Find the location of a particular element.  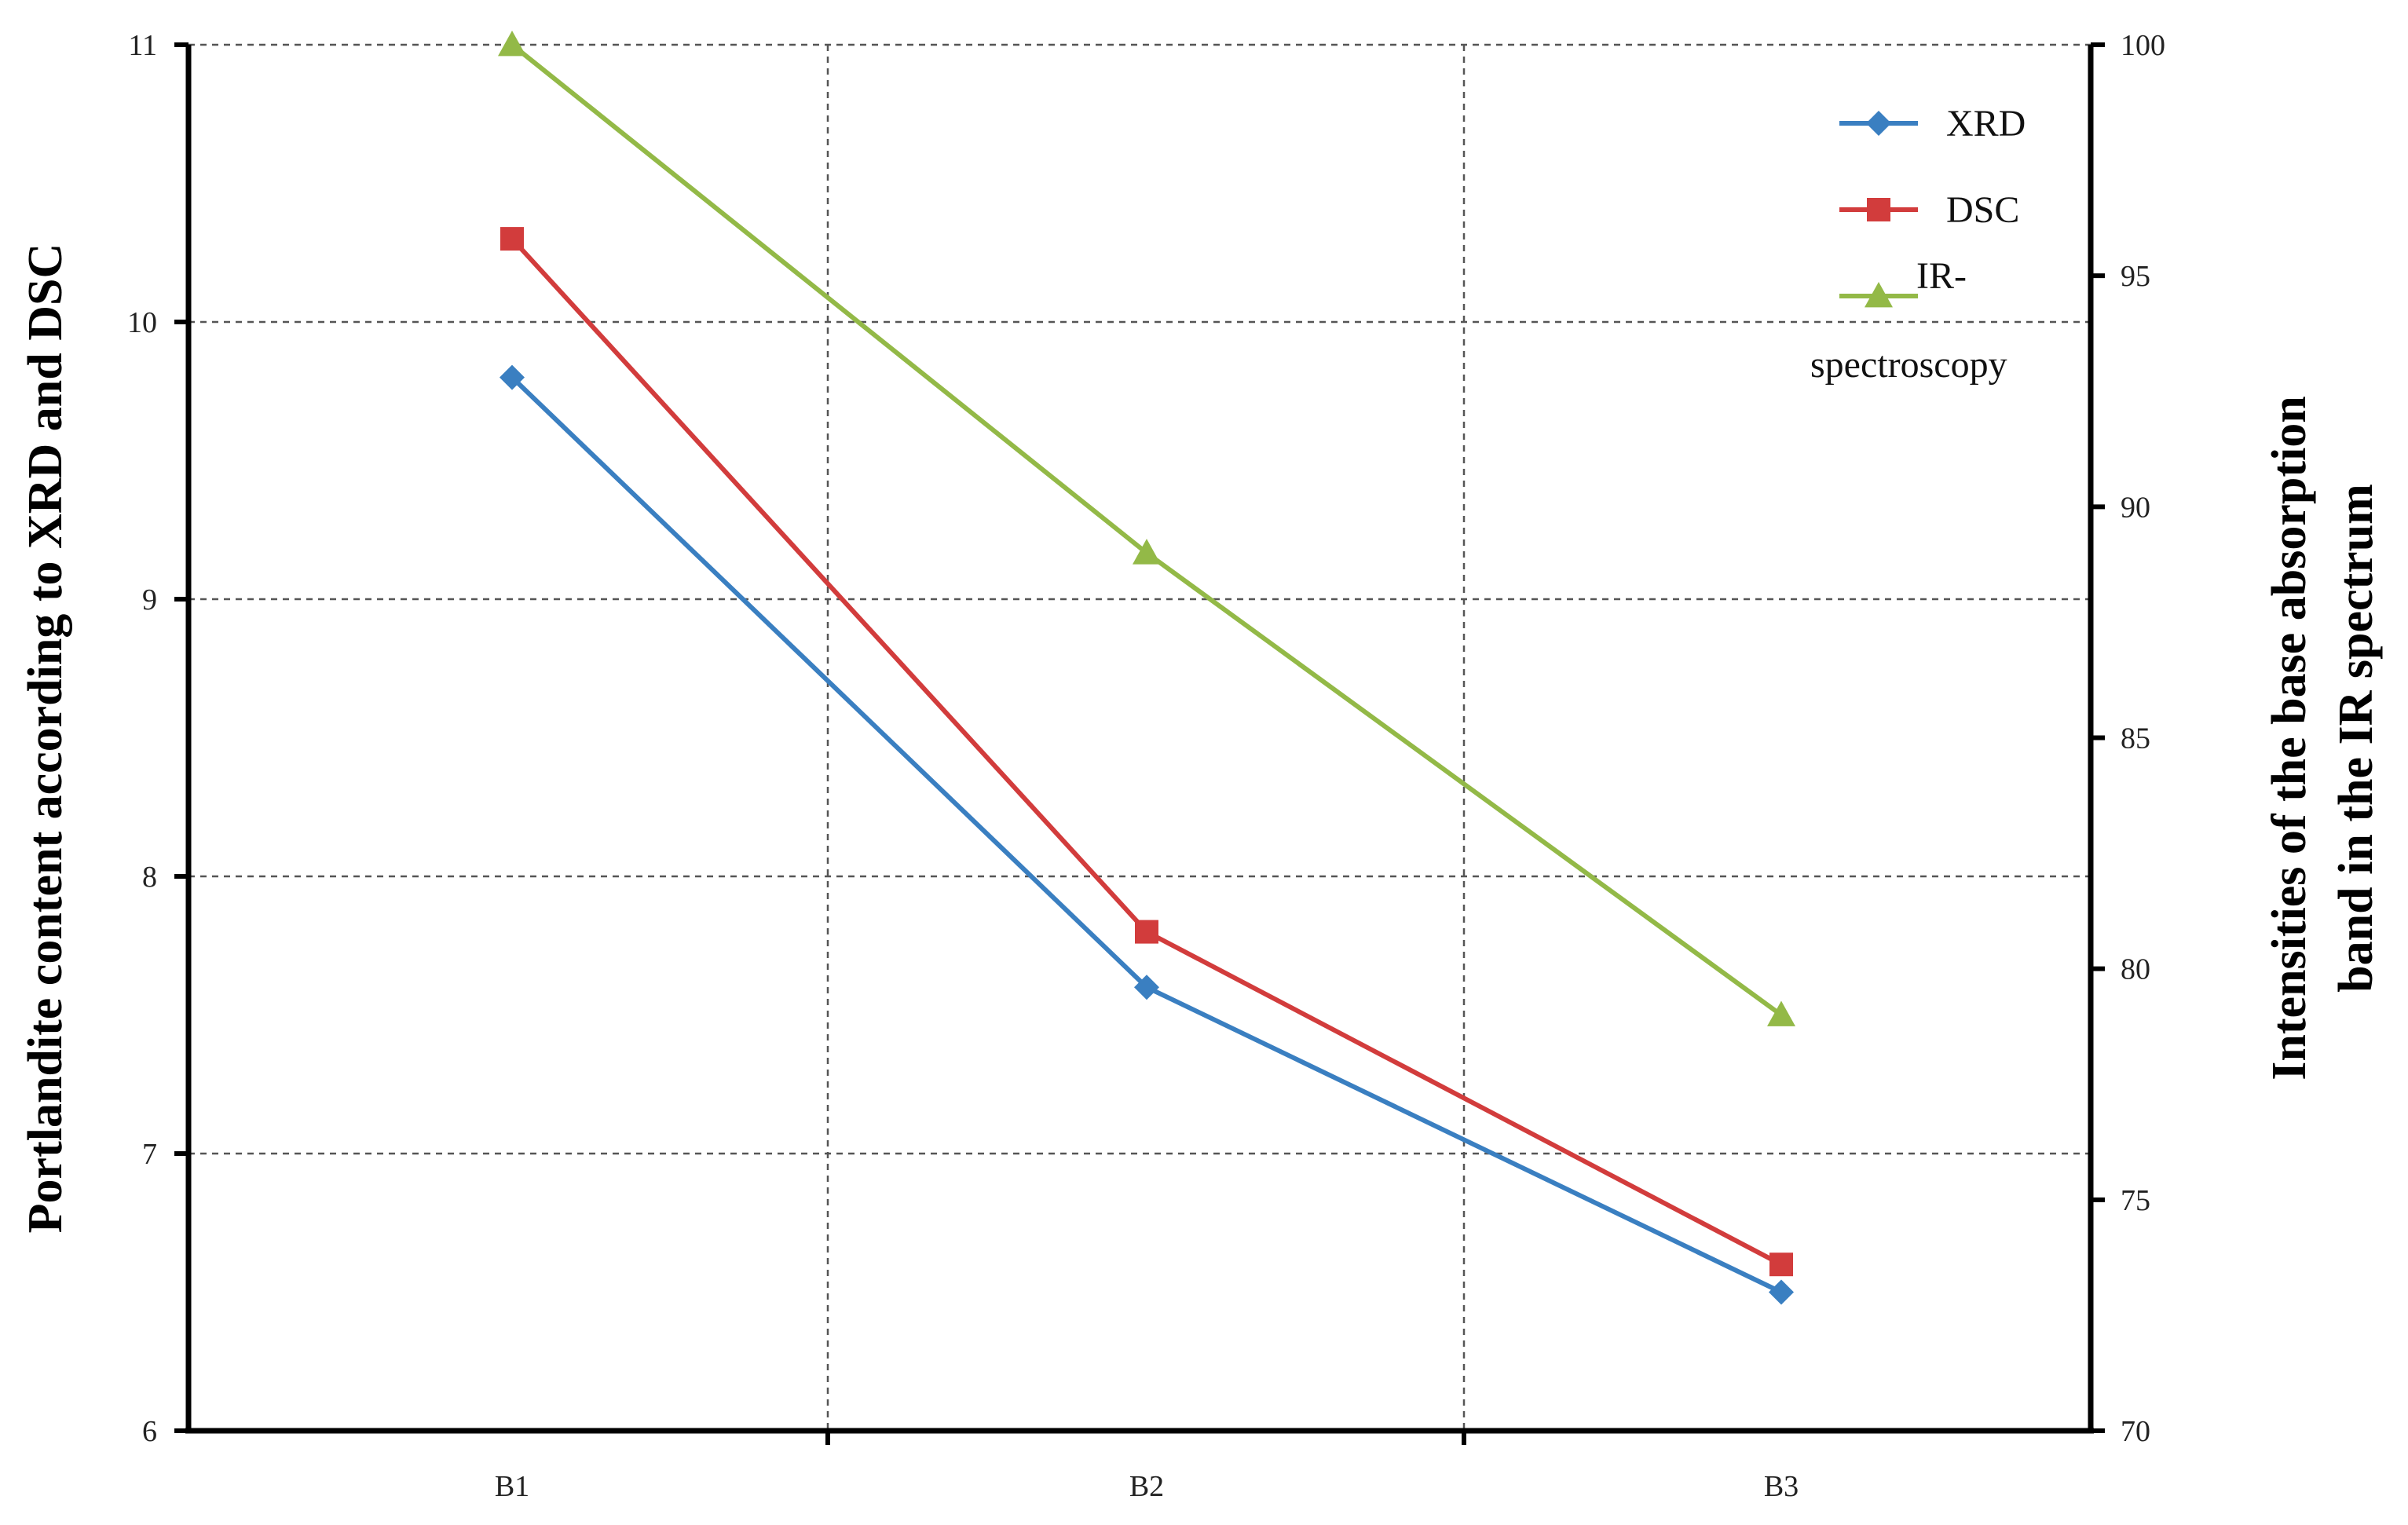

right-tick-label: 95 is located at coordinates (2135, 276).